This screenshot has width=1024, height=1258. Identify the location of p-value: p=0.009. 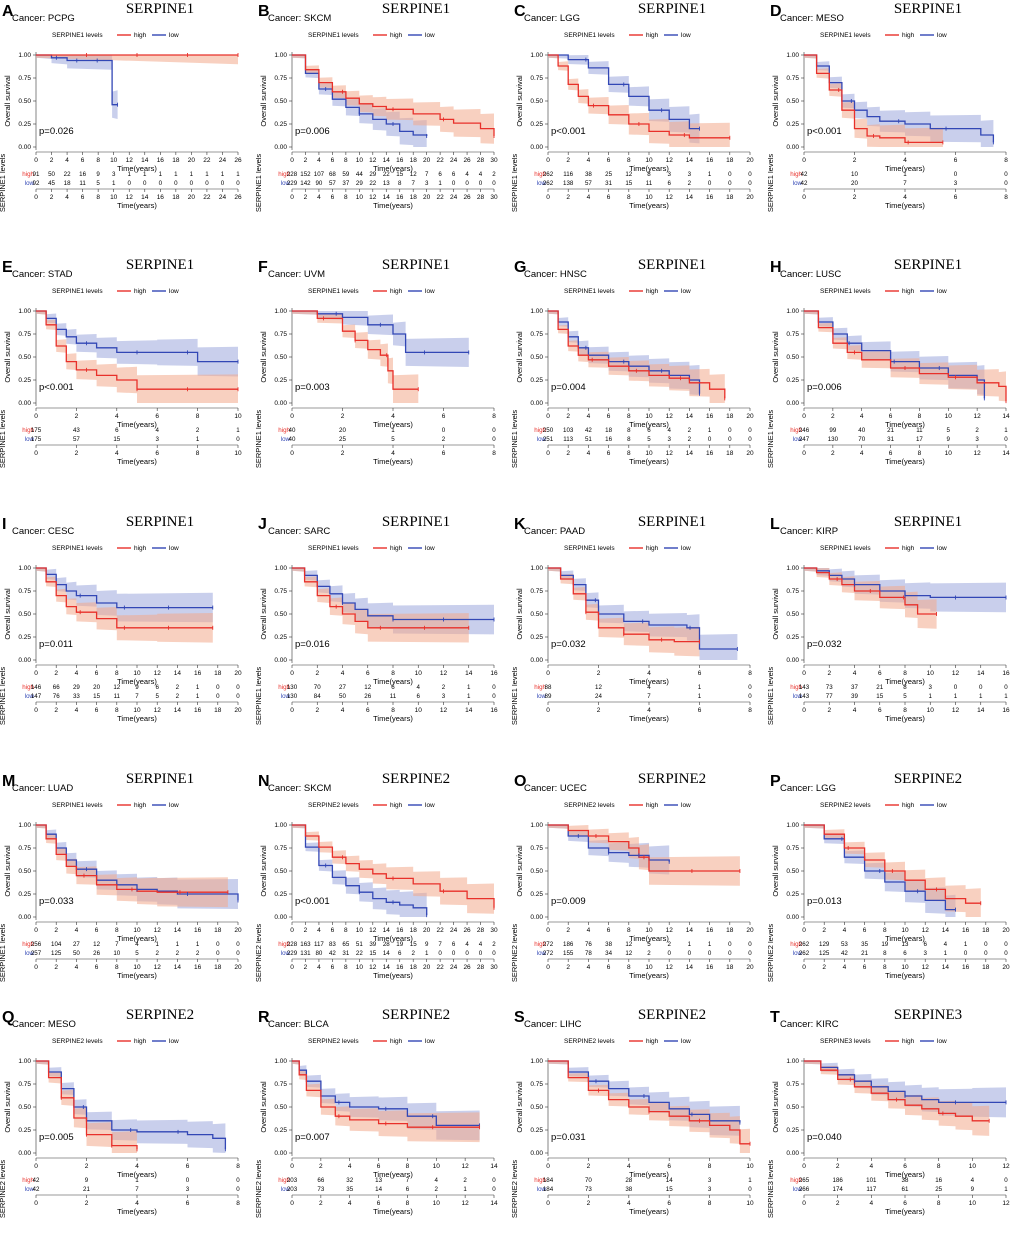
(568, 901).